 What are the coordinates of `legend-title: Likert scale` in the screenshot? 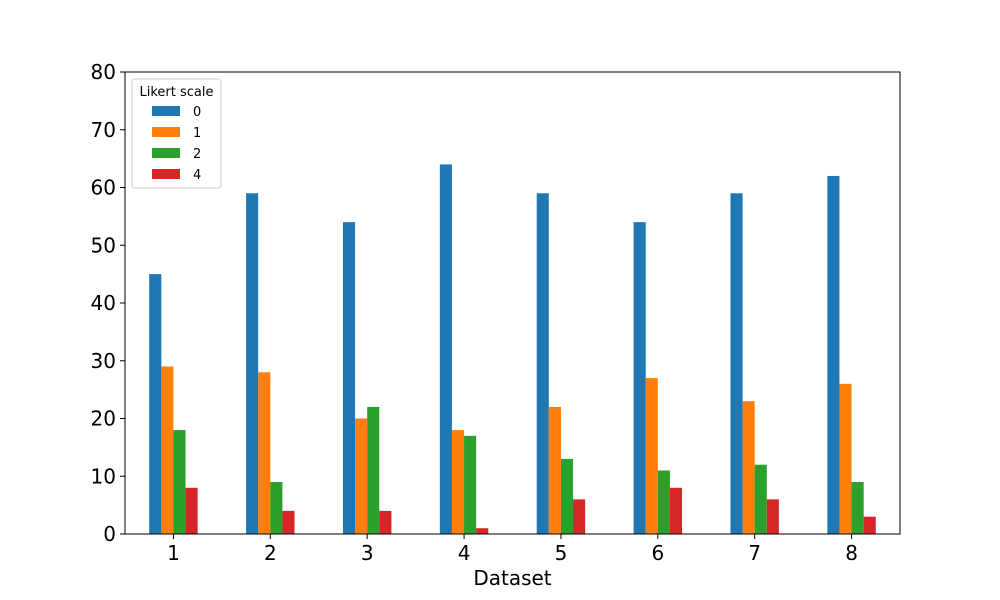 It's located at (177, 92).